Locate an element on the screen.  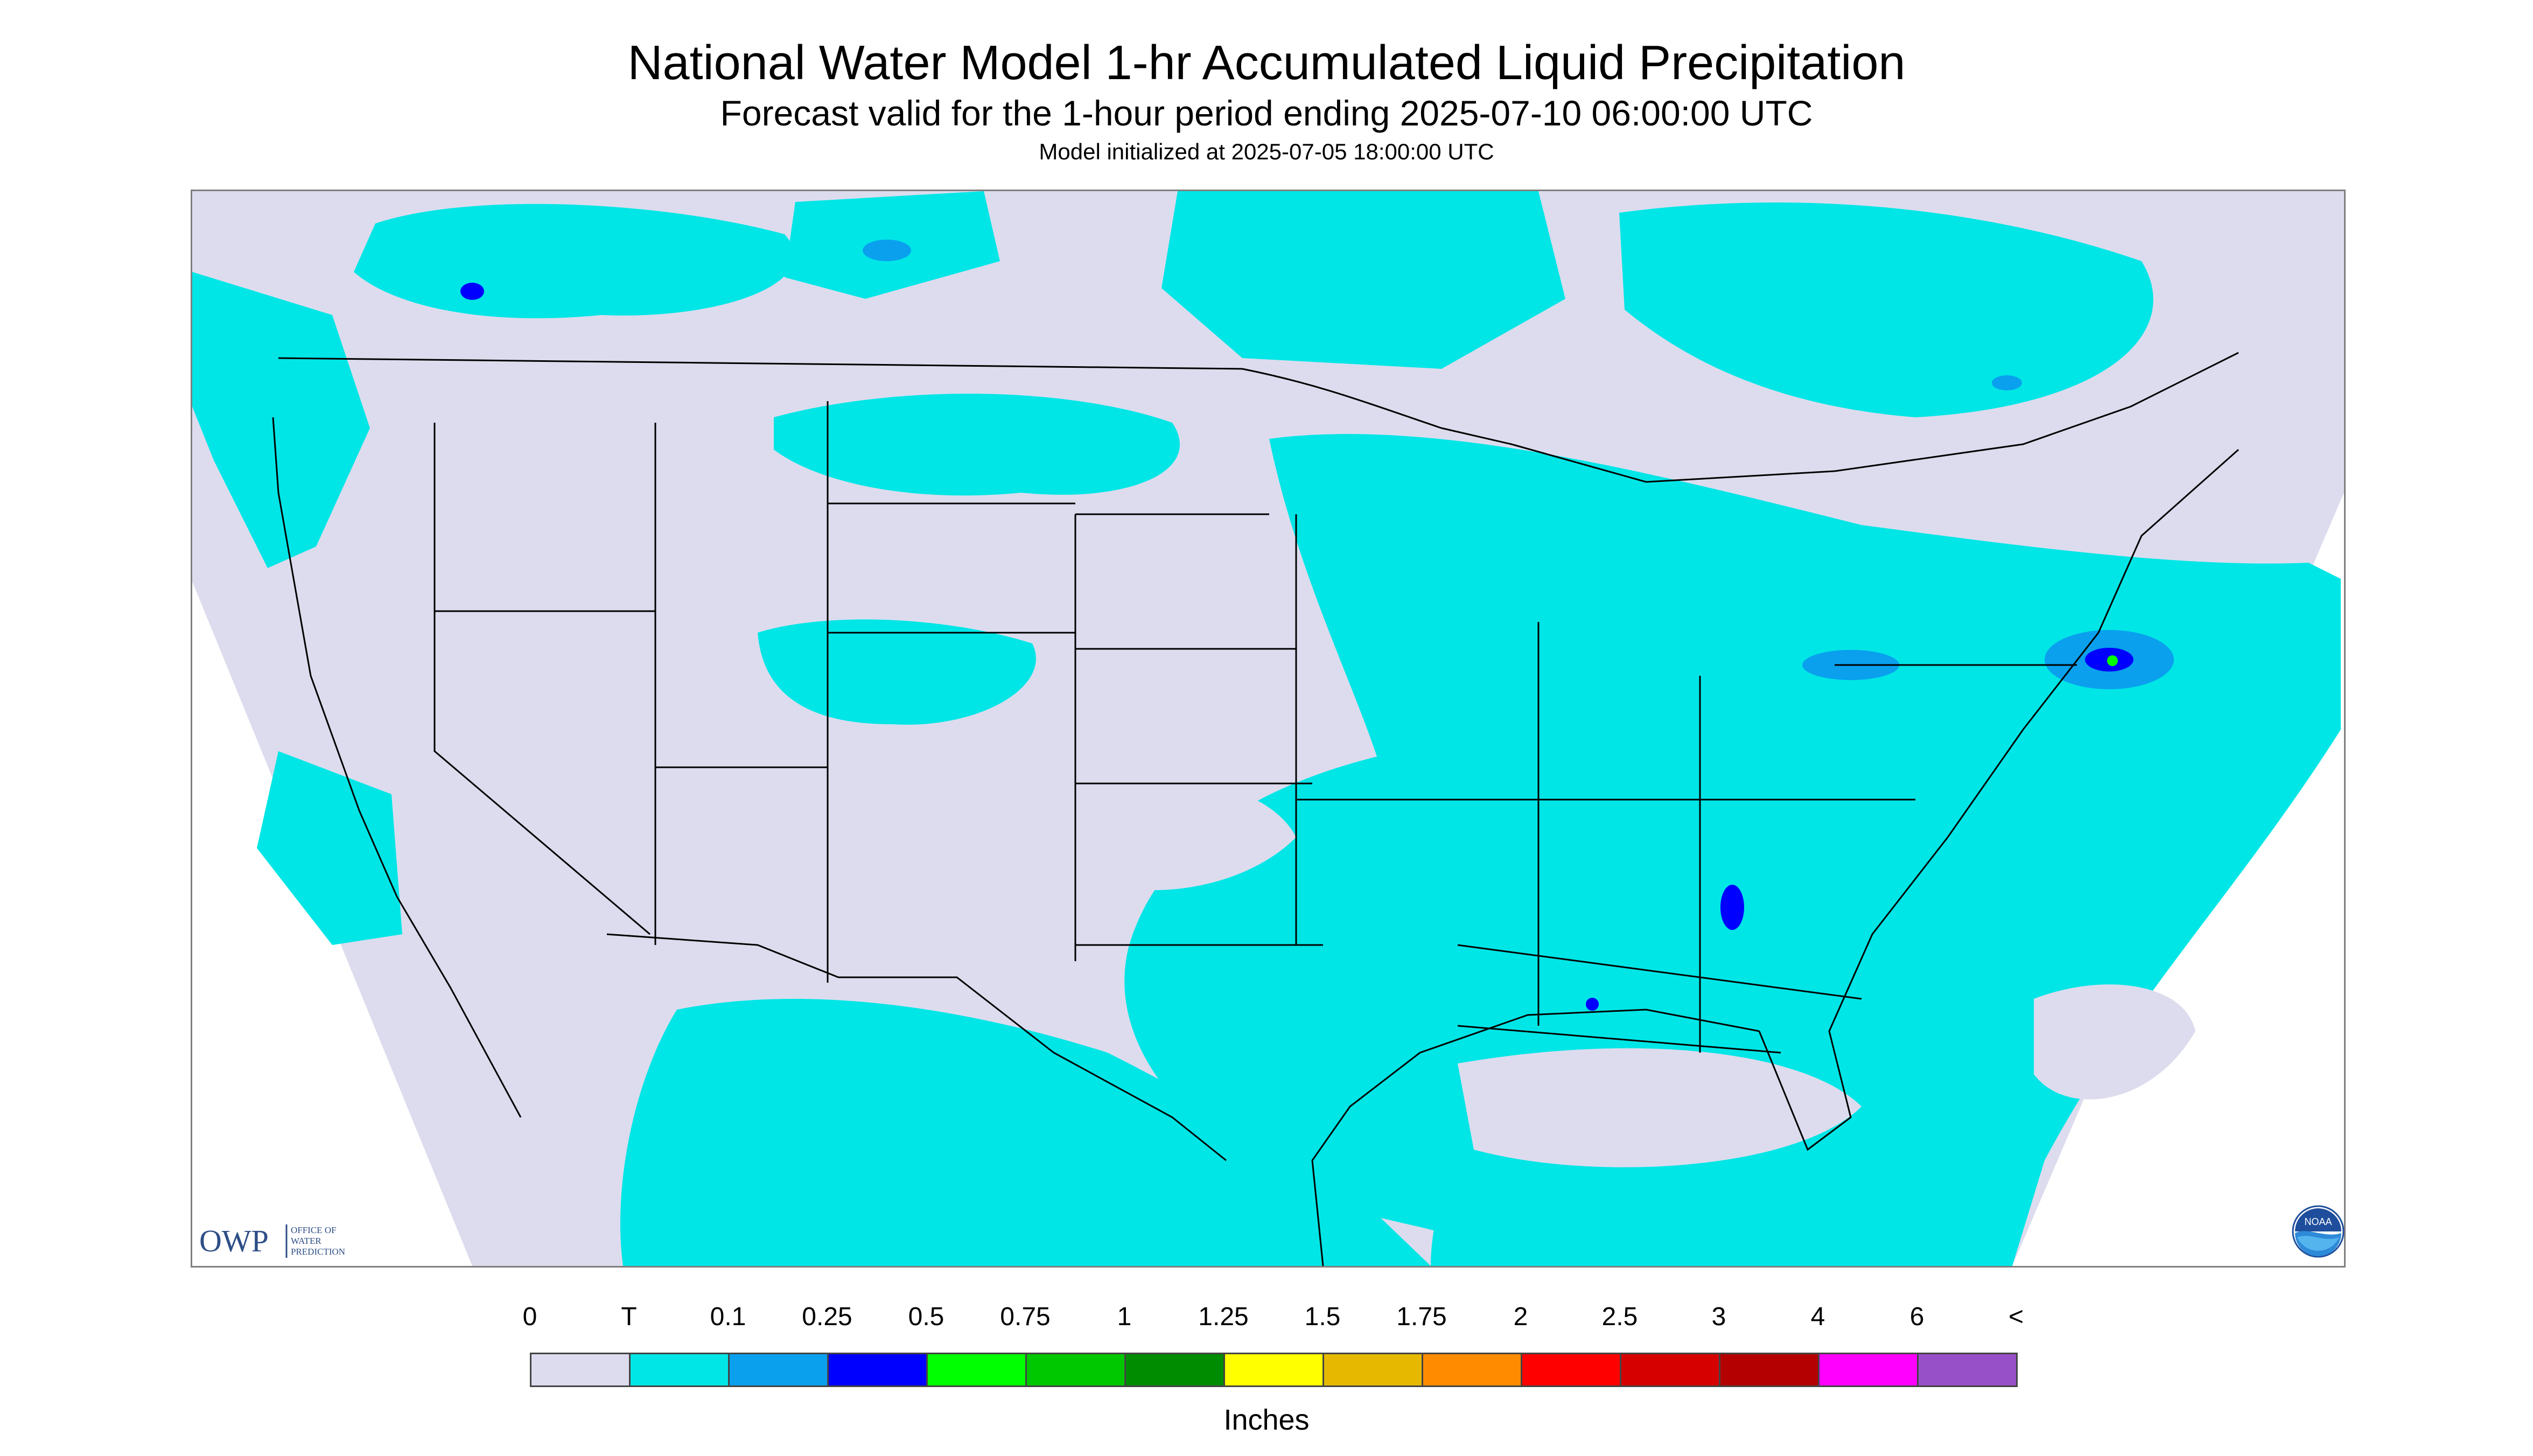
atlantic-coastline is located at coordinates (1999, 800).